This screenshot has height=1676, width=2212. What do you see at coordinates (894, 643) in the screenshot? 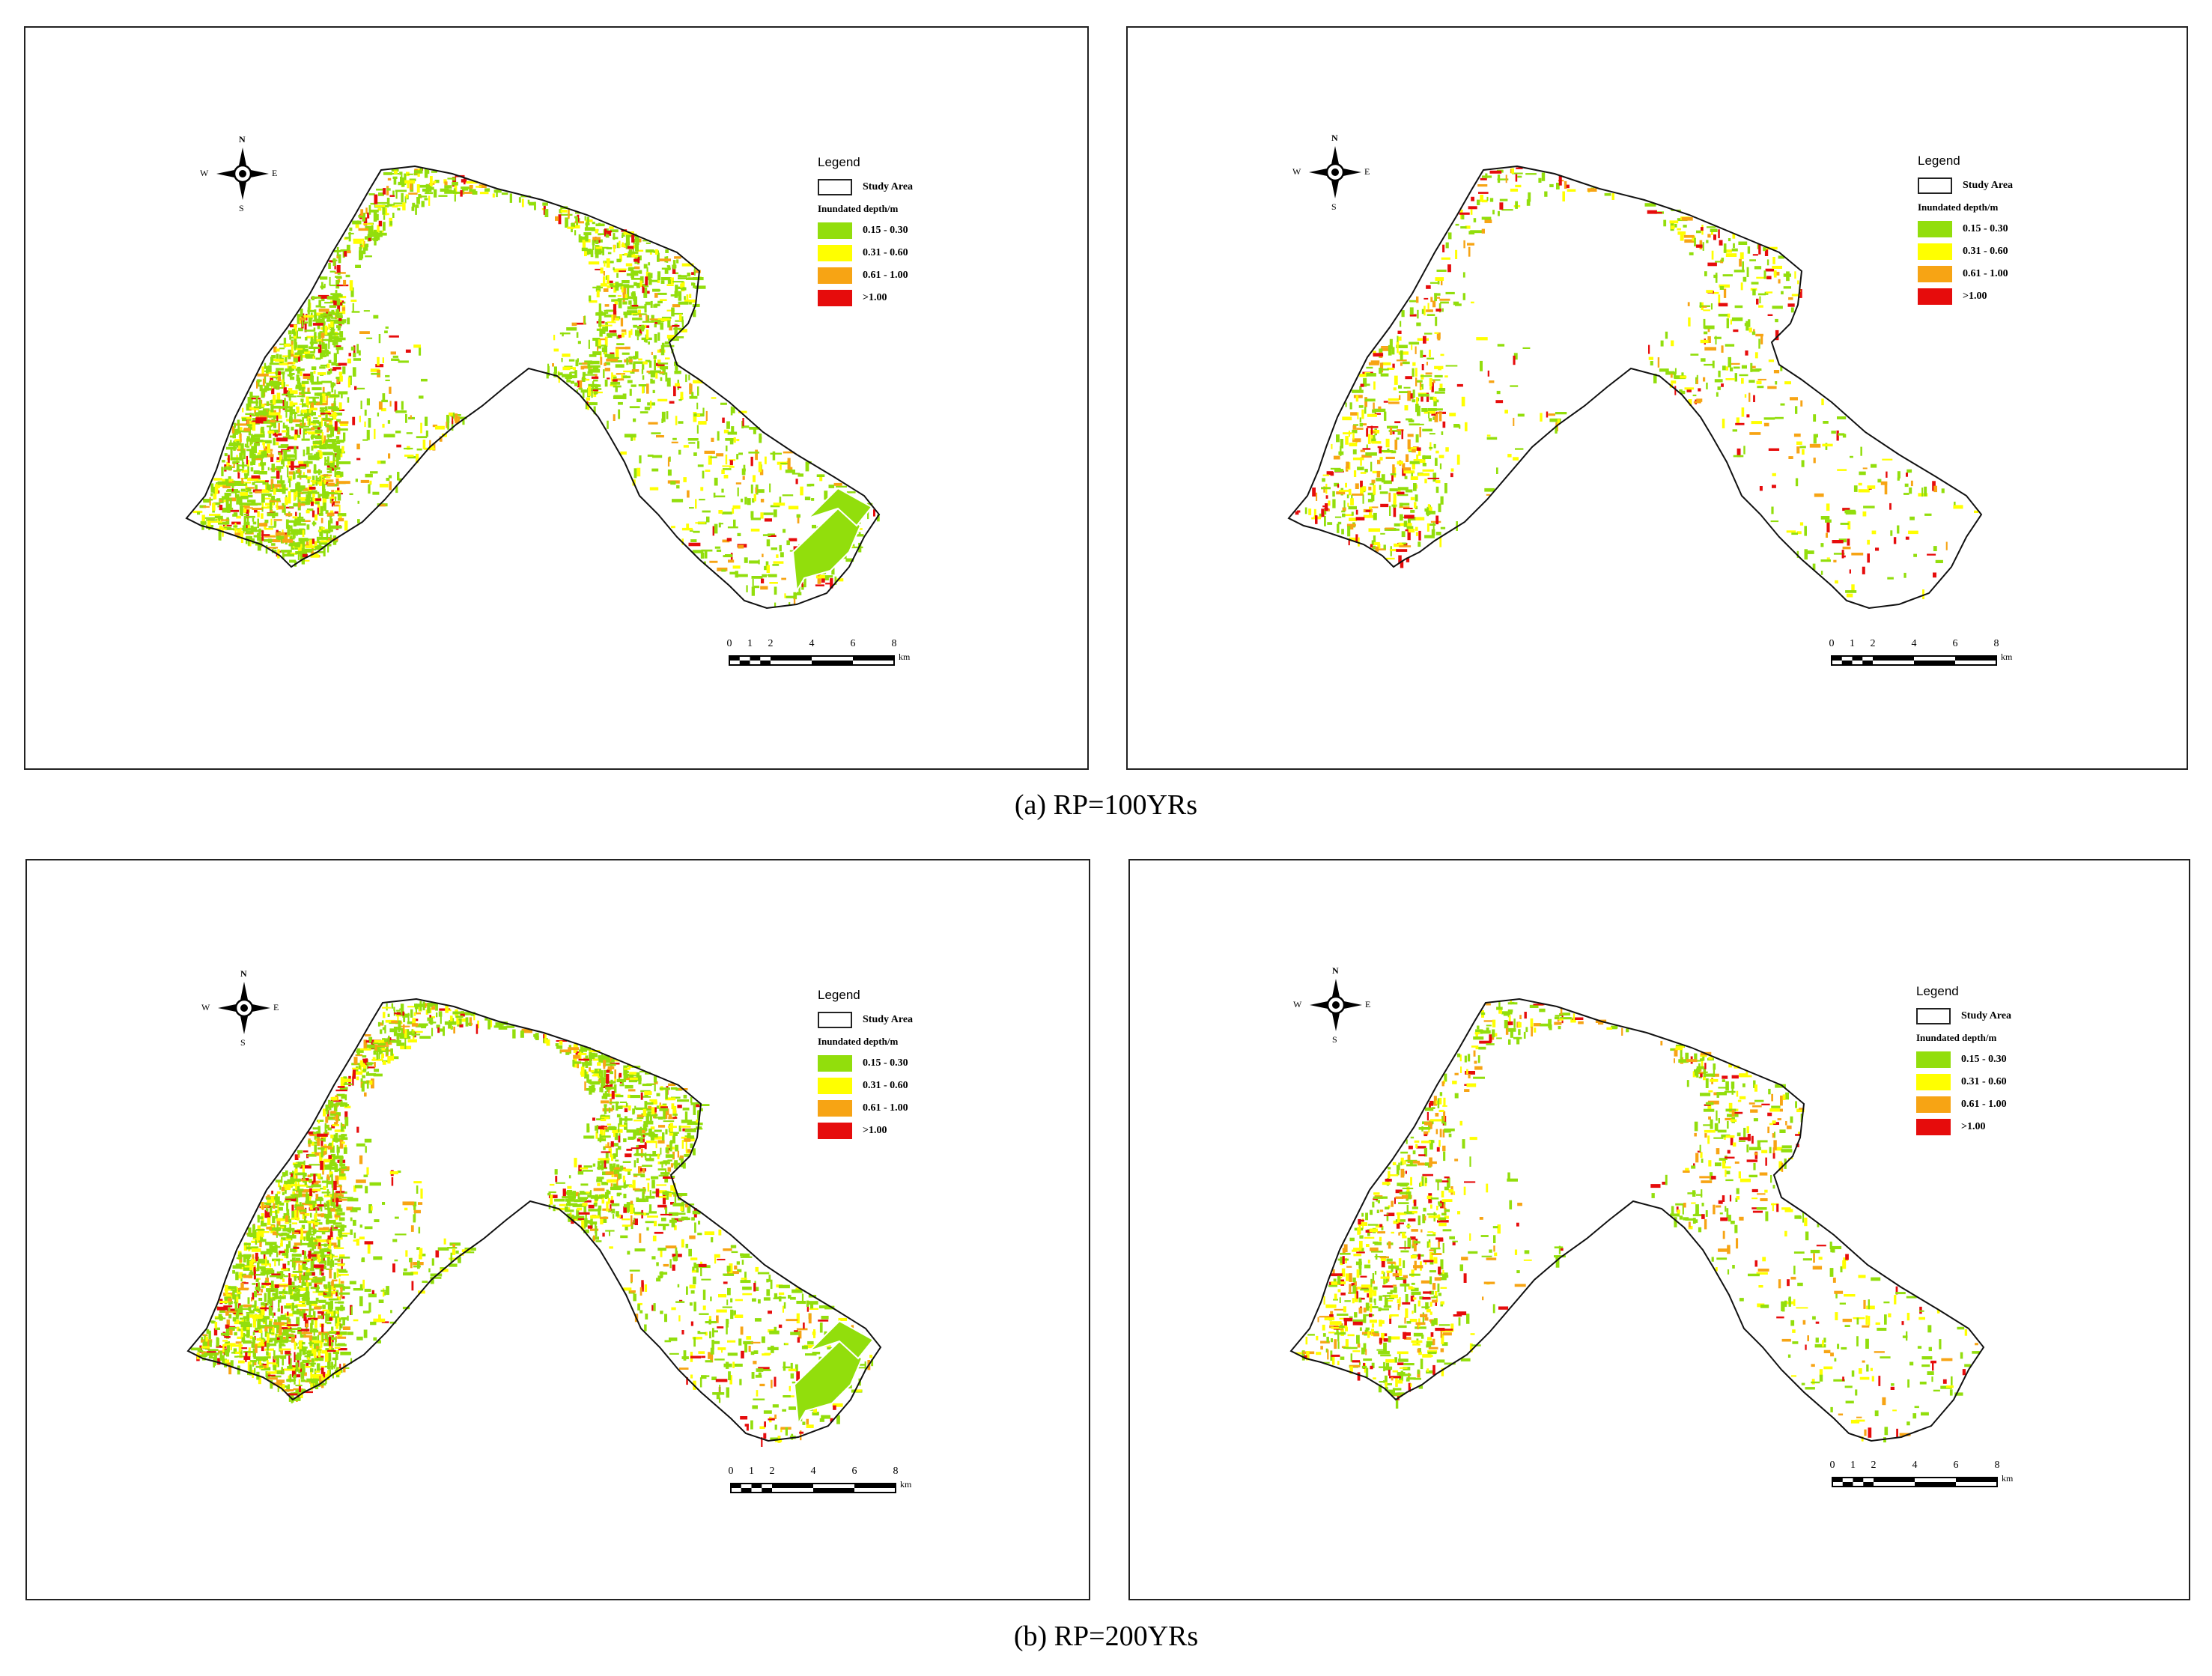
I see `scale-tick-label: 8` at bounding box center [894, 643].